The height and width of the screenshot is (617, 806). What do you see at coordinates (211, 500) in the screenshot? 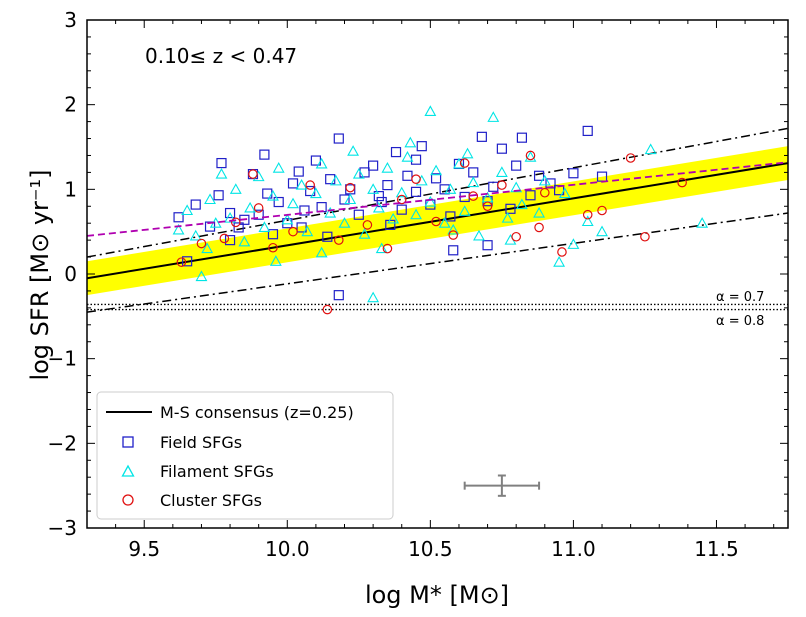
I see `legend-label-cluster: Cluster SFGs` at bounding box center [211, 500].